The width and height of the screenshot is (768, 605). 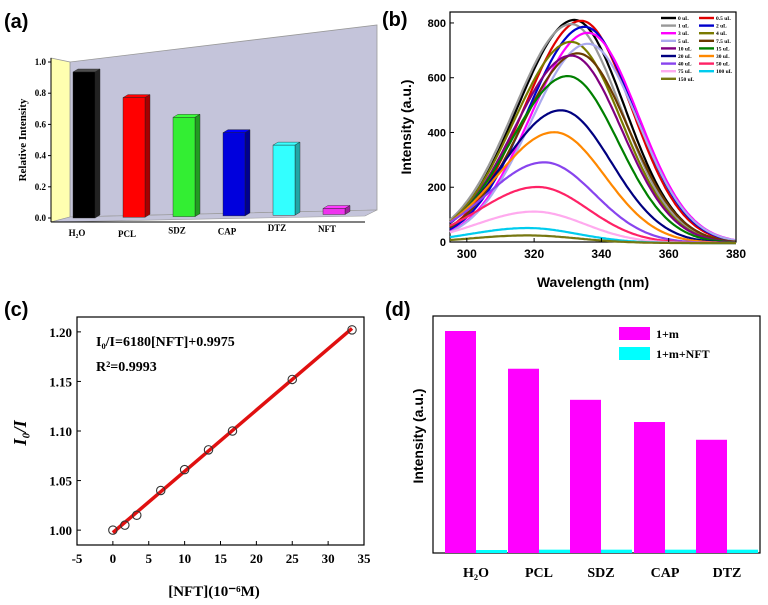 I want to click on panel-d-xtick-label: CAP, so click(x=665, y=573).